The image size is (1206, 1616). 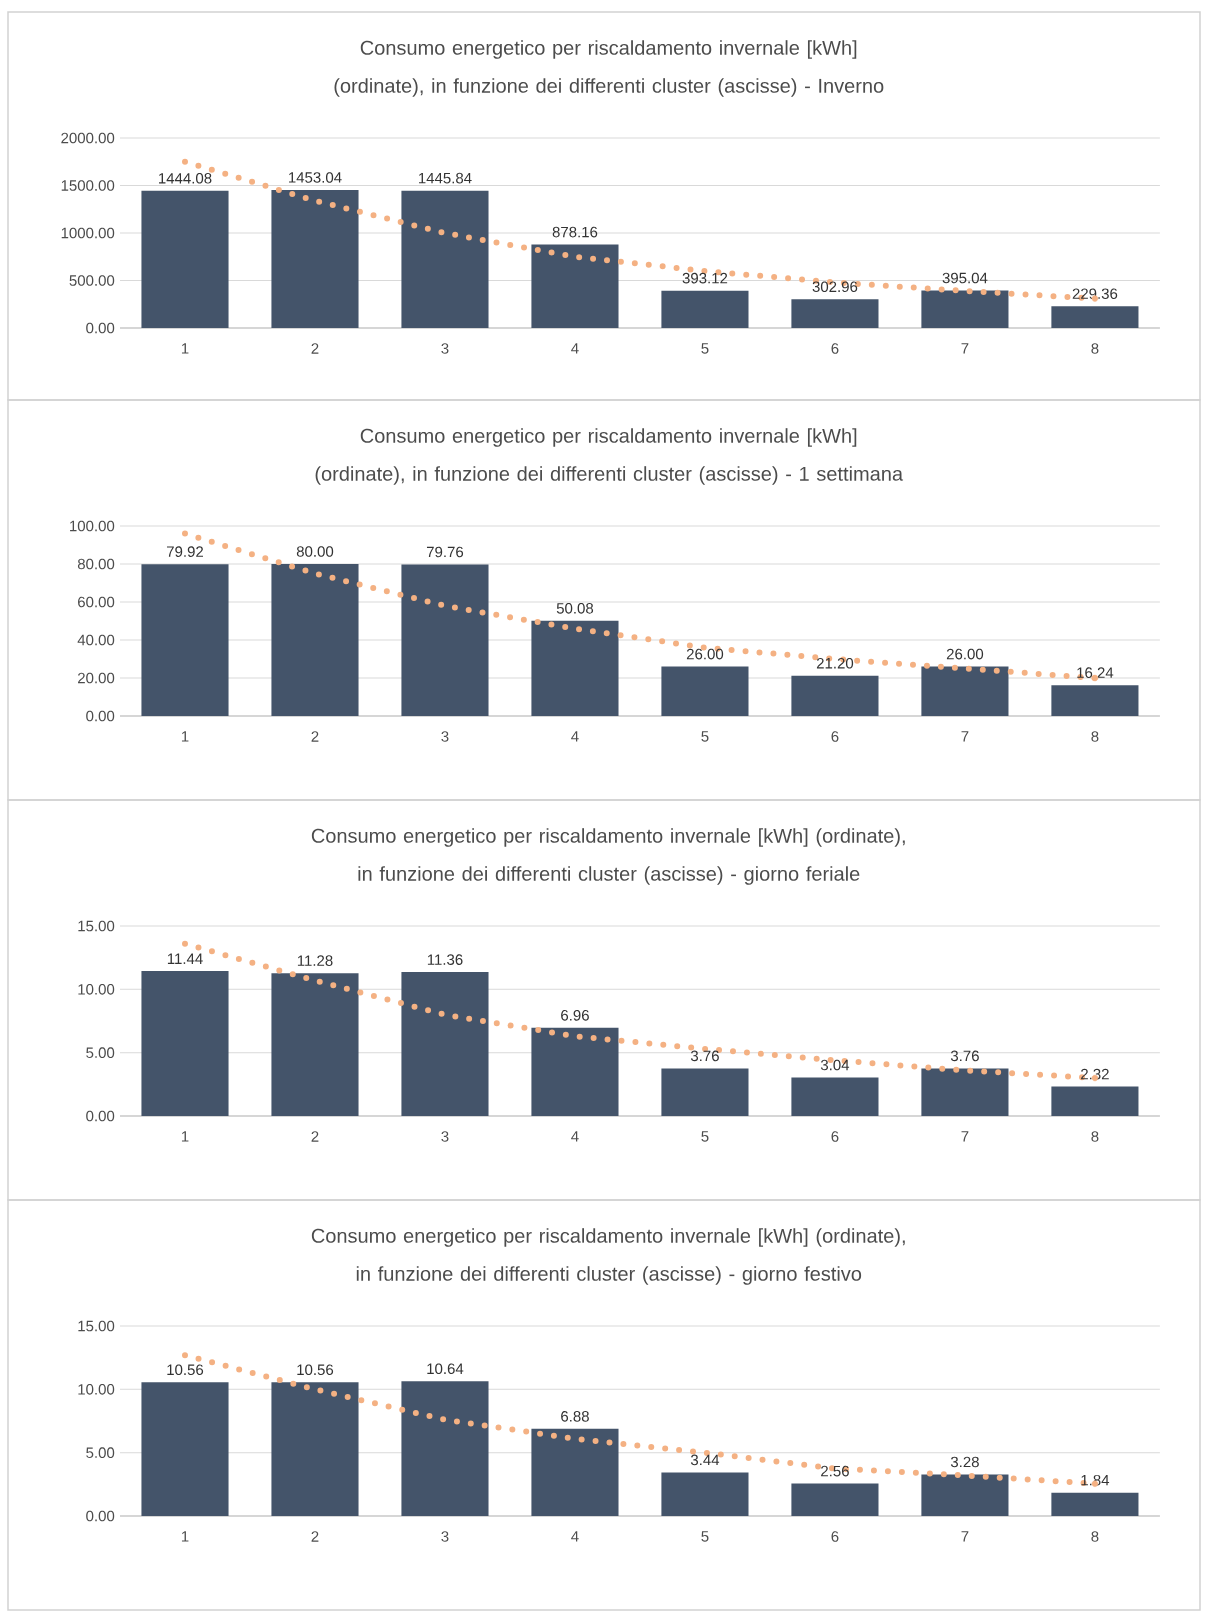 I want to click on data-label: 302.96, so click(x=835, y=287).